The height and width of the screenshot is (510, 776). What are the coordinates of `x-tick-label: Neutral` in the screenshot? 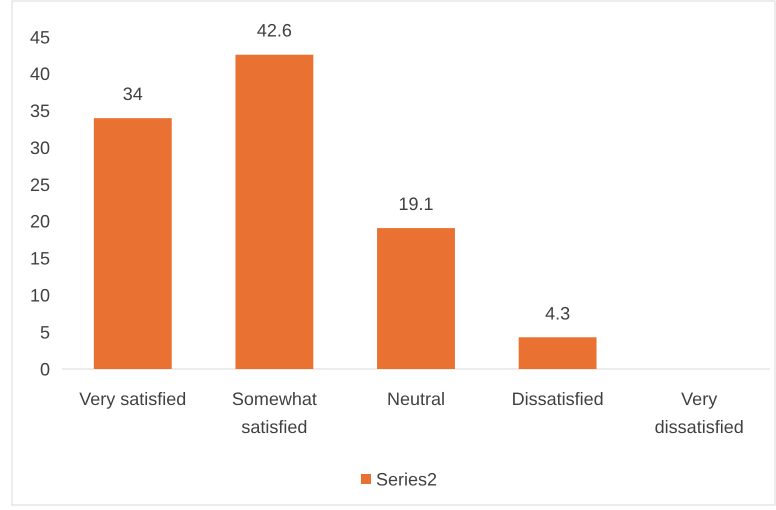 It's located at (416, 399).